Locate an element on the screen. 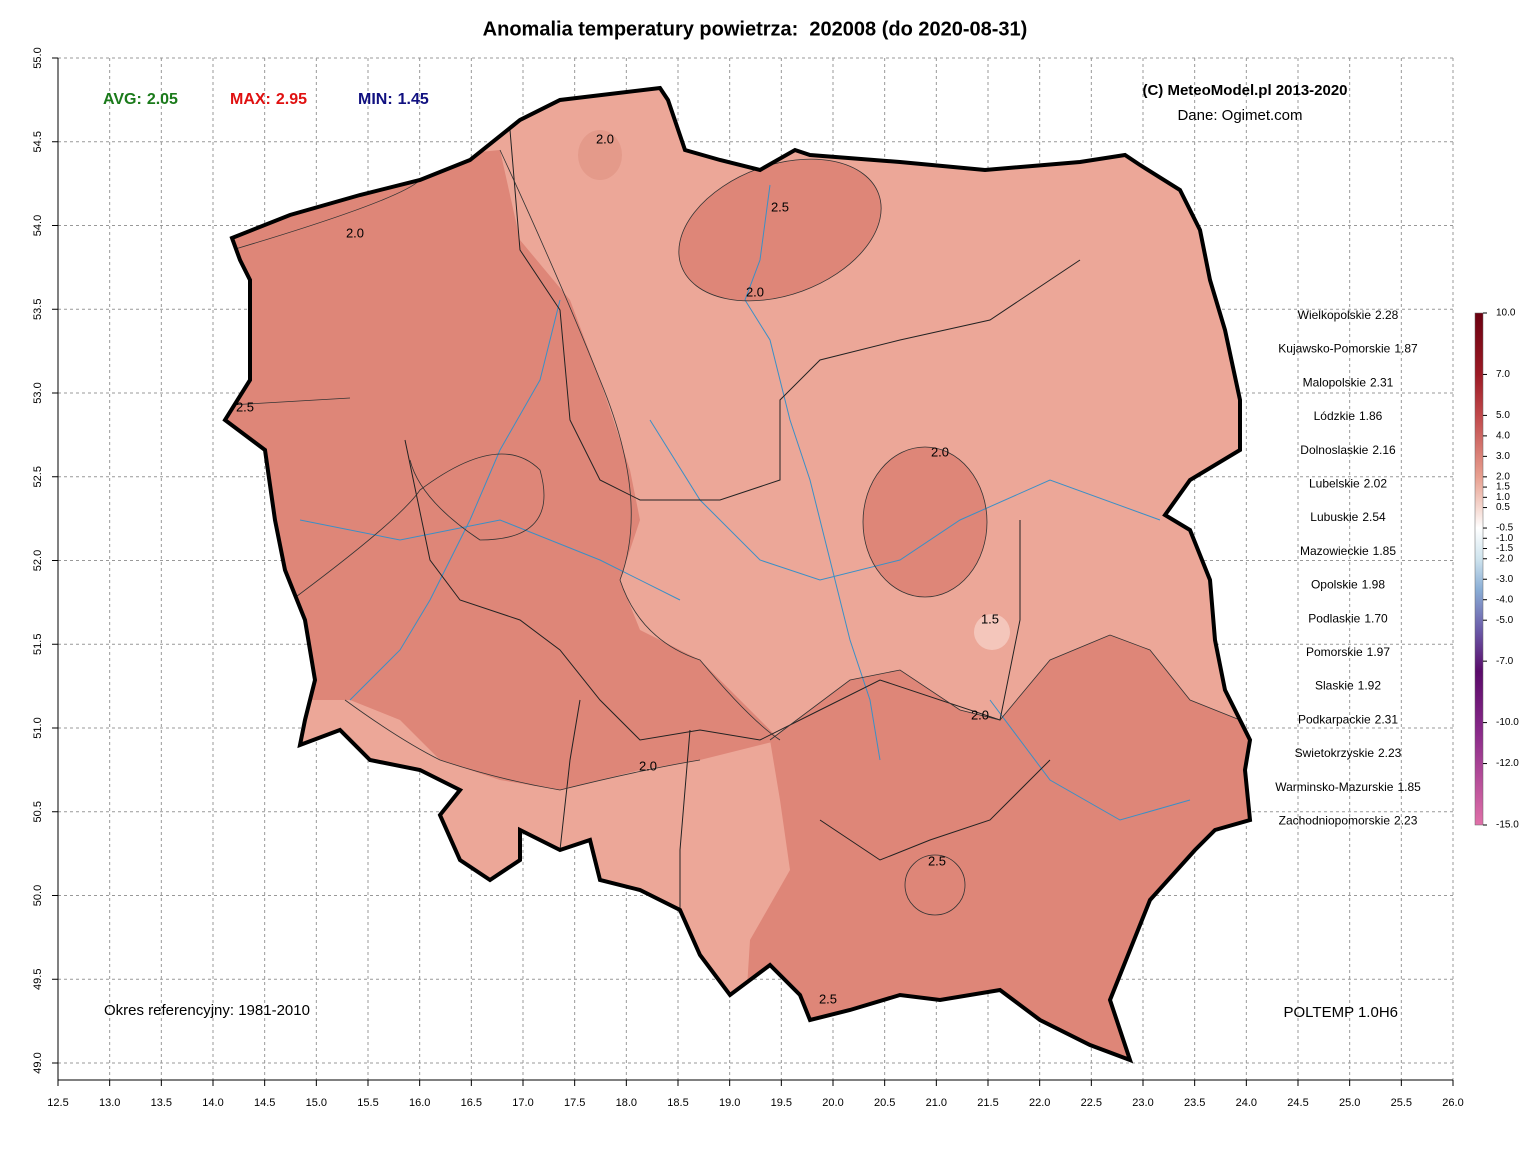 The height and width of the screenshot is (1152, 1536). stat: AVG: 2.05 is located at coordinates (140, 99).